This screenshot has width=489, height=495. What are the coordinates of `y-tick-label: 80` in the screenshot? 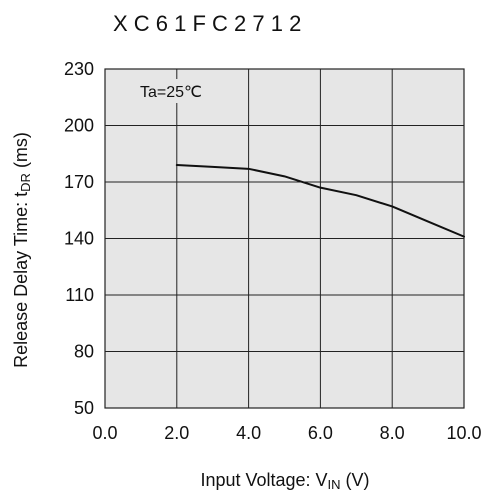 It's located at (84, 352).